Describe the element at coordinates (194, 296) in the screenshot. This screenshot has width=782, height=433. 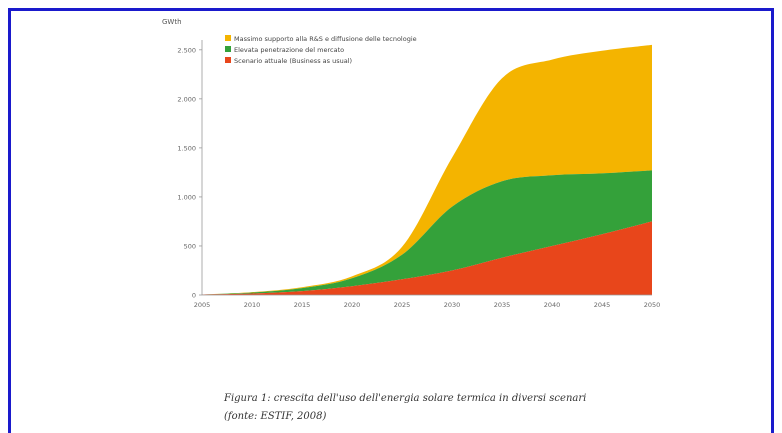
I see `y-tick-label: 0` at that location.